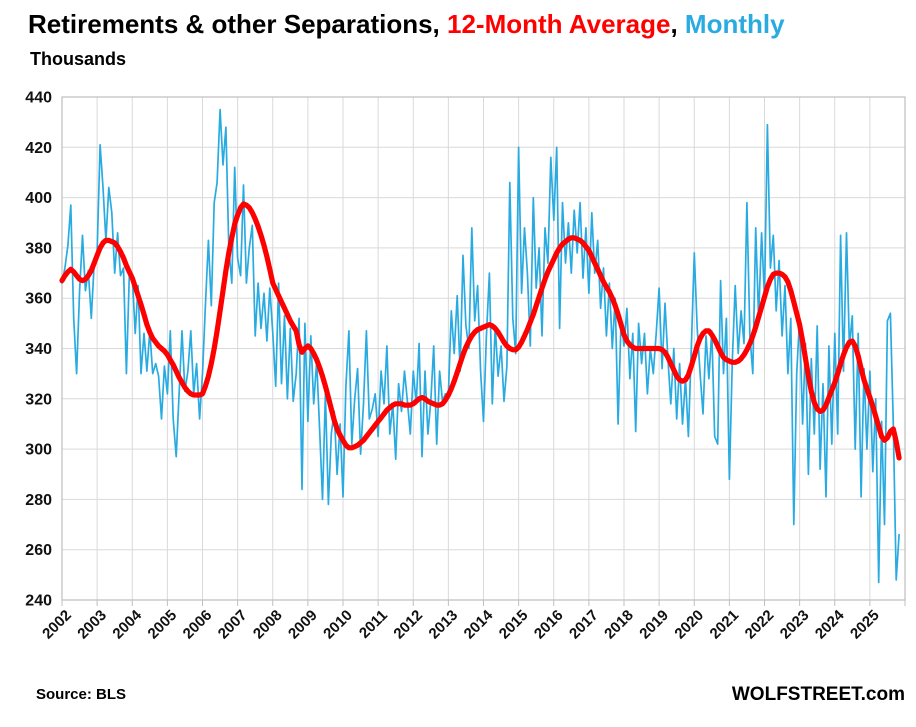  I want to click on x-axis-tick-label: 2003, so click(92, 625).